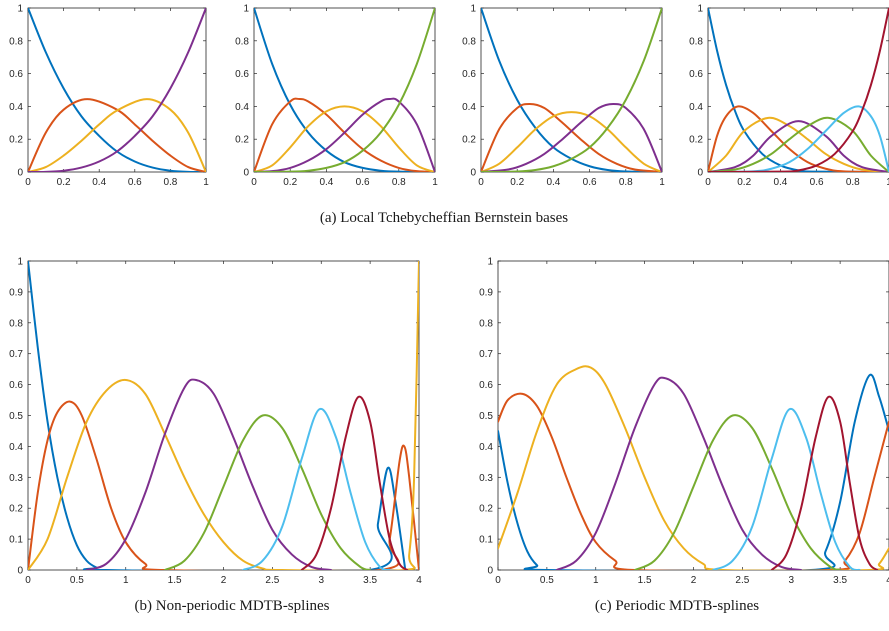 Image resolution: width=889 pixels, height=631 pixels. Describe the element at coordinates (677, 606) in the screenshot. I see `caption-c: (c) Periodic MDTB-splines` at that location.